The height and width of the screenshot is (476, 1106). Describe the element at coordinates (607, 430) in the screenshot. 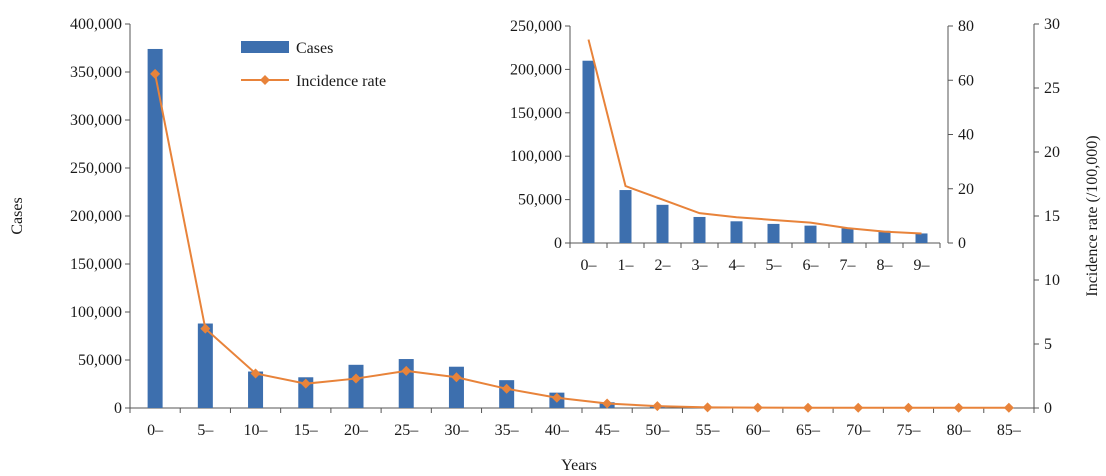

I see `x-tick-label: 45–` at that location.